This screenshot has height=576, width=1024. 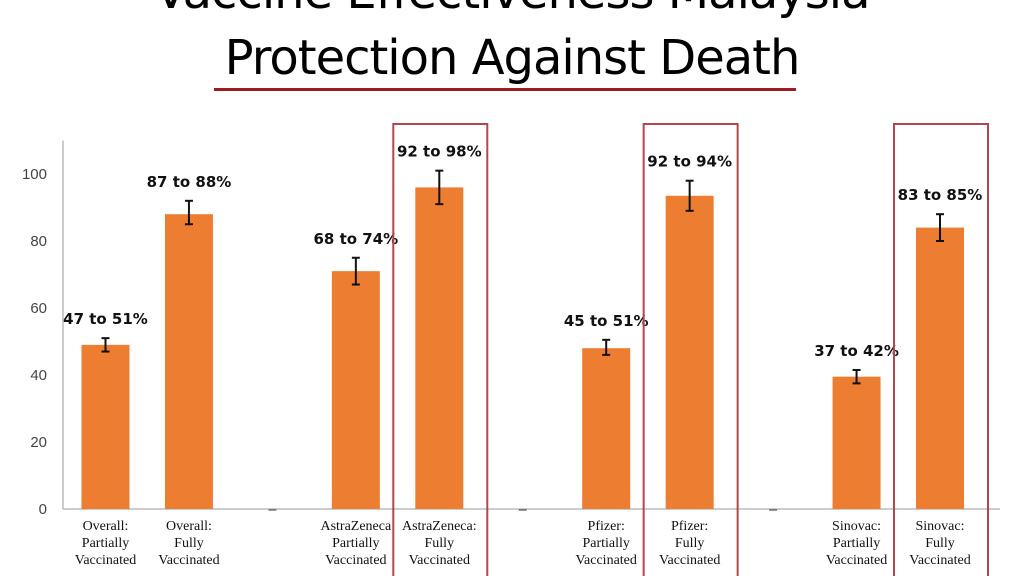 I want to click on y-tick-label: 60, so click(x=38, y=308).